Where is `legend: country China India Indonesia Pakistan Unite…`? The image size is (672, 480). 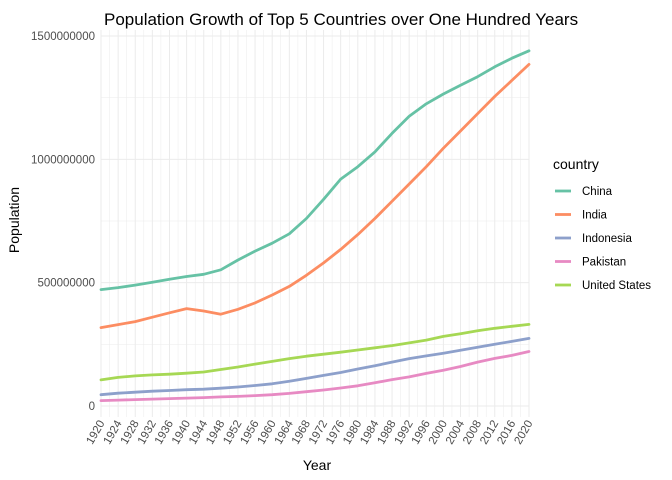 legend: country China India Indonesia Pakistan Unite… is located at coordinates (602, 224).